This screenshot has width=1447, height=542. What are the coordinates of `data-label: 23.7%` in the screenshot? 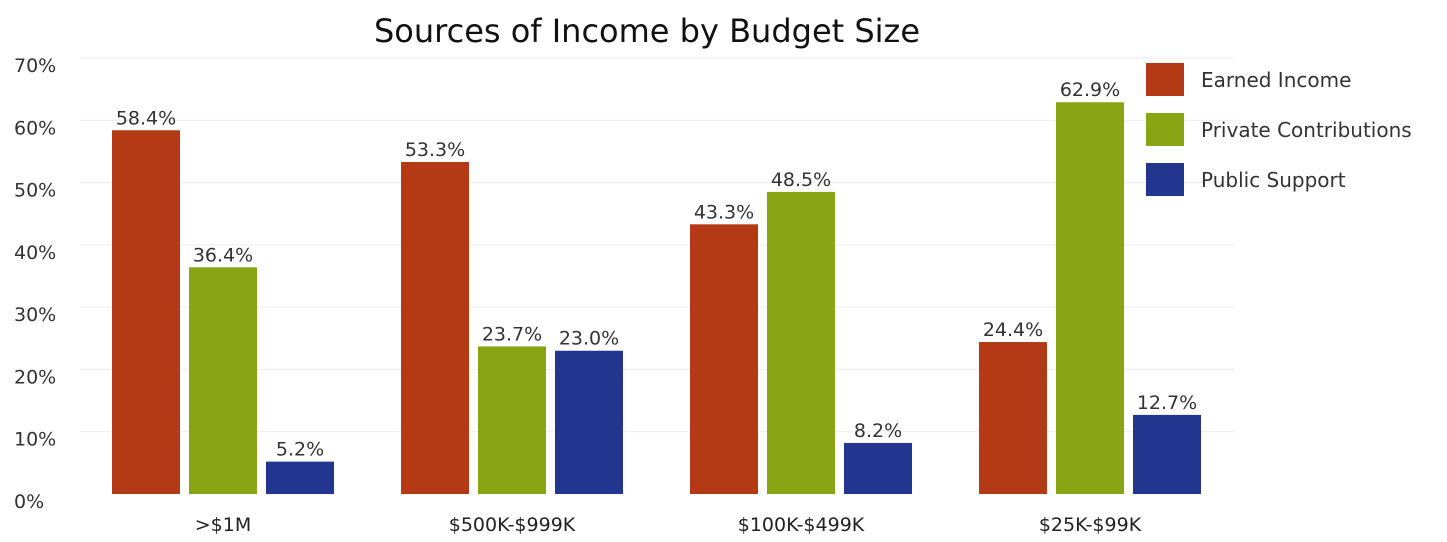 It's located at (512, 334).